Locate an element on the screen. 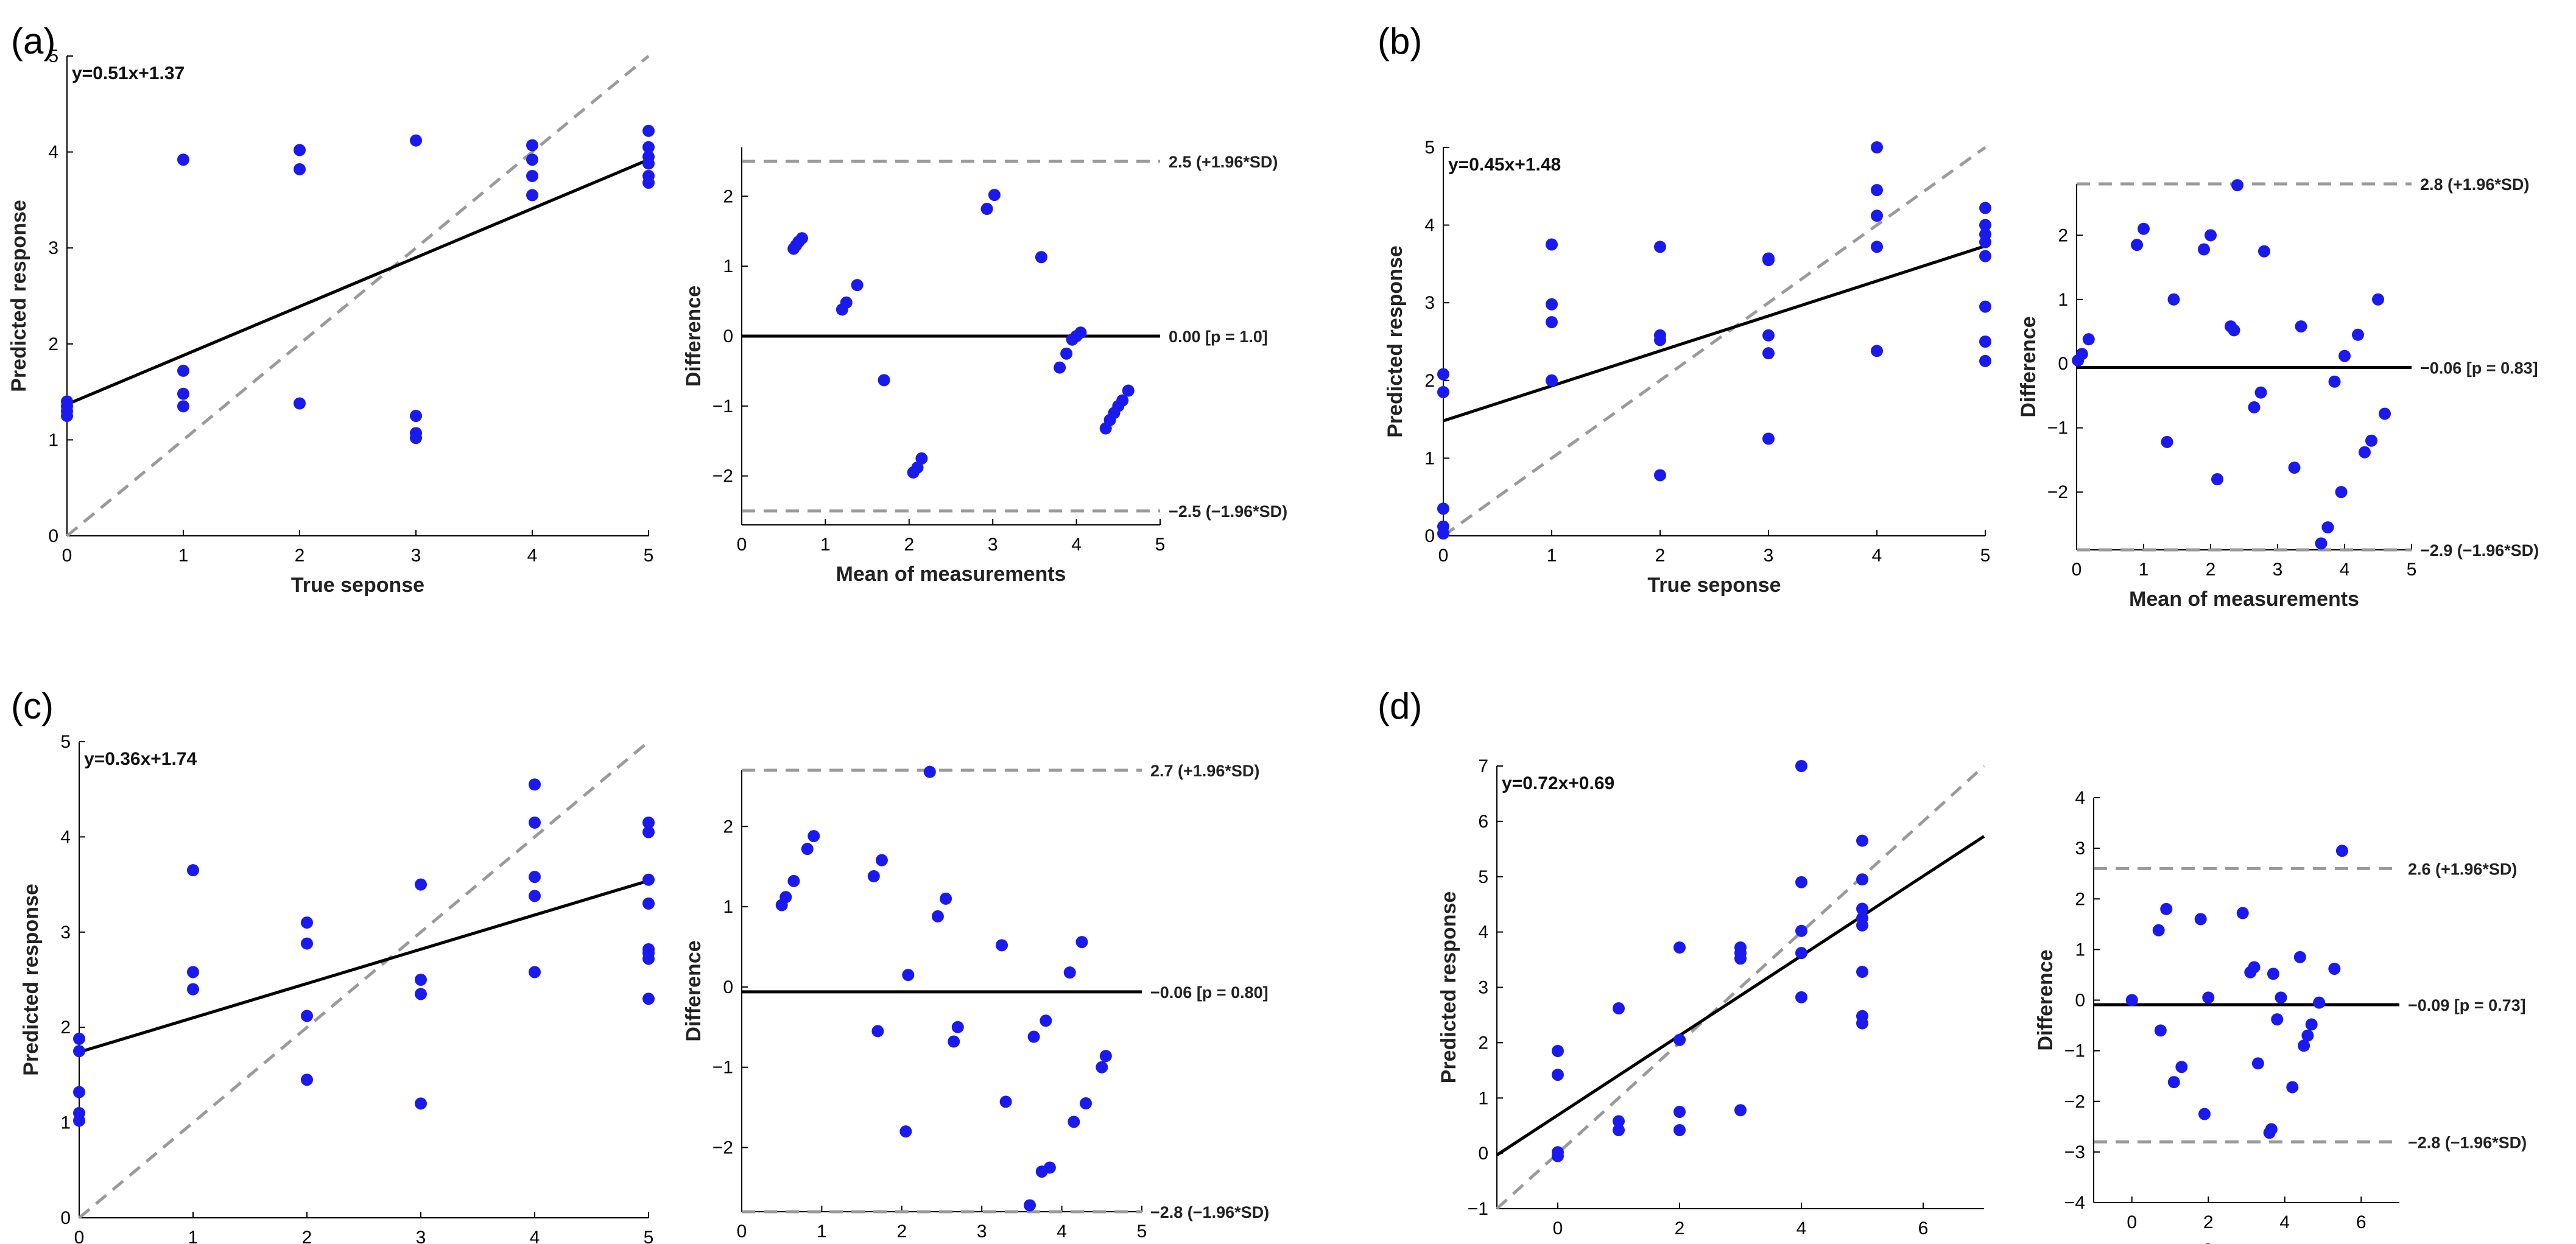 The height and width of the screenshot is (1244, 2576). panel-label: (b) is located at coordinates (1400, 41).